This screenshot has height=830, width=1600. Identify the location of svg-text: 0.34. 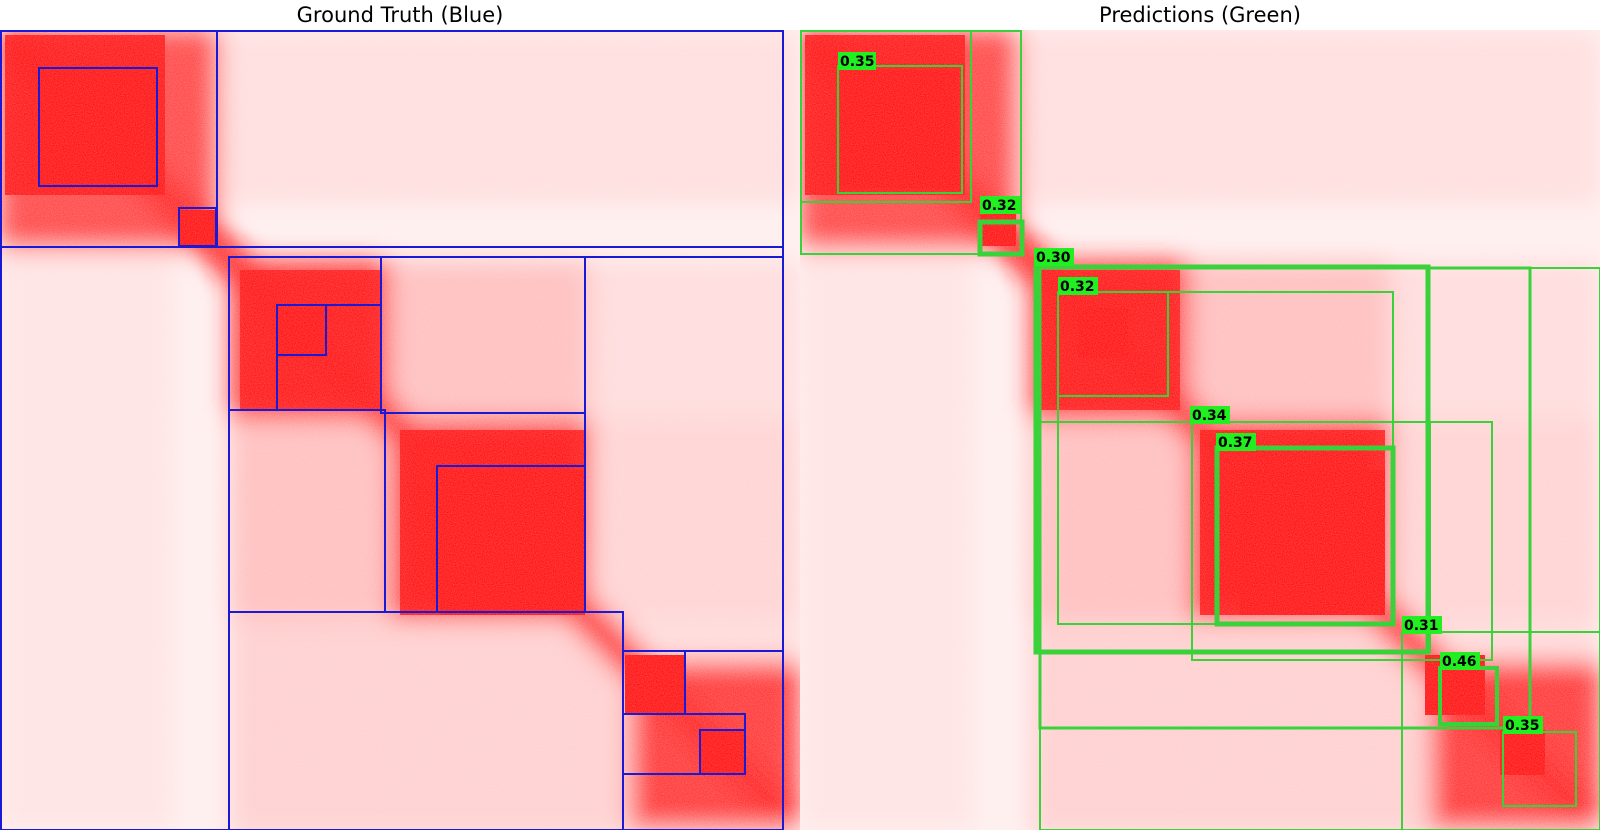
(1209, 416).